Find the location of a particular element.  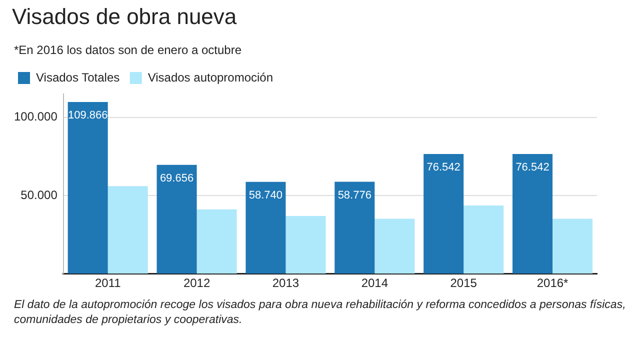

data-label: 58.776 is located at coordinates (355, 195).